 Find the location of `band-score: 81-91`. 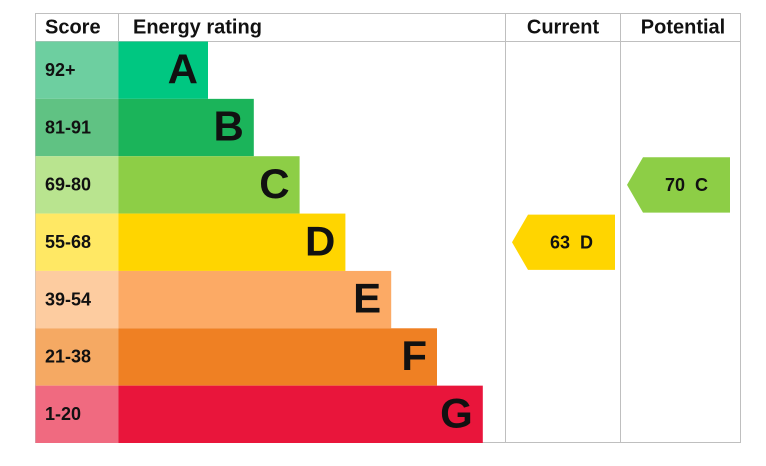

band-score: 81-91 is located at coordinates (68, 127).